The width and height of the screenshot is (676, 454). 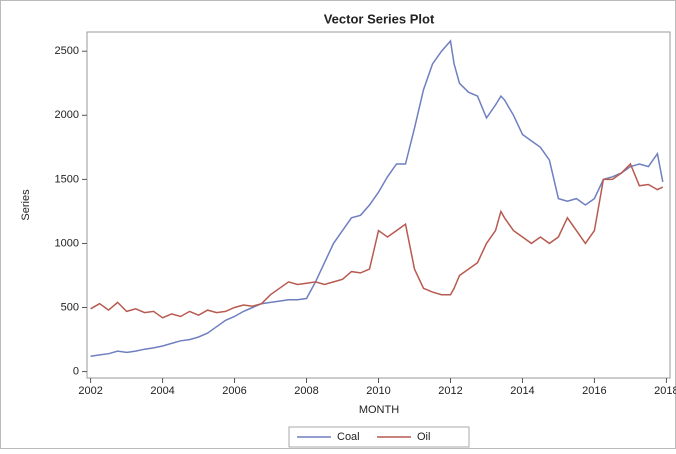 What do you see at coordinates (665, 391) in the screenshot?
I see `x-tick-label: 2018` at bounding box center [665, 391].